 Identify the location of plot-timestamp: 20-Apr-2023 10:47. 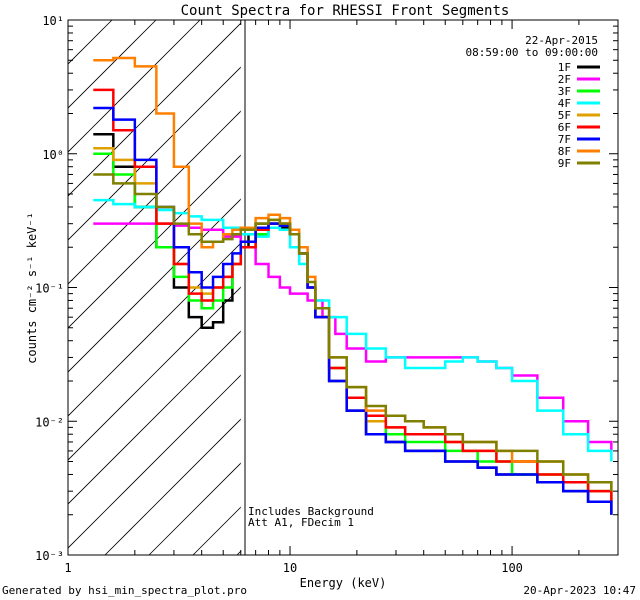
(579, 590).